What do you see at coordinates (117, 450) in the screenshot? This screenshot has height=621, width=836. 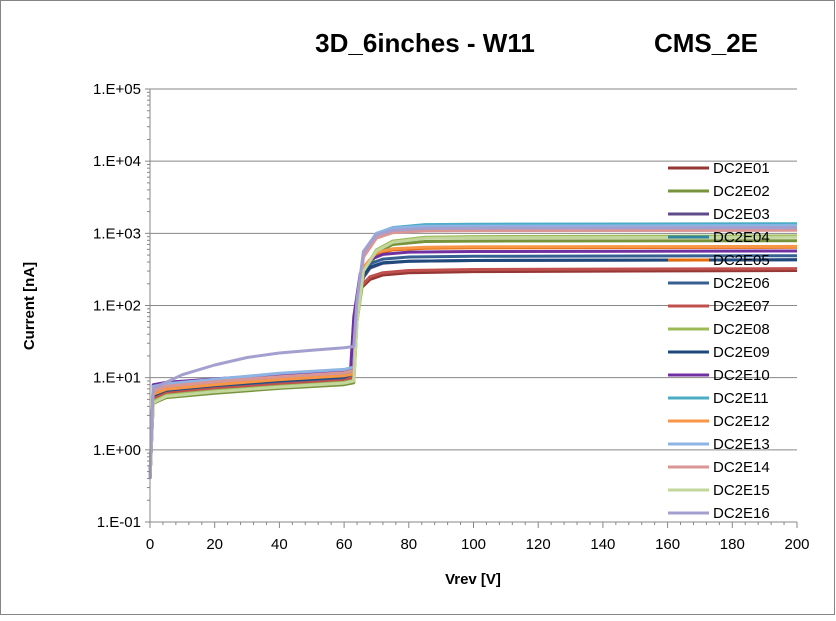 I see `y-tick-label: 1.E+00` at bounding box center [117, 450].